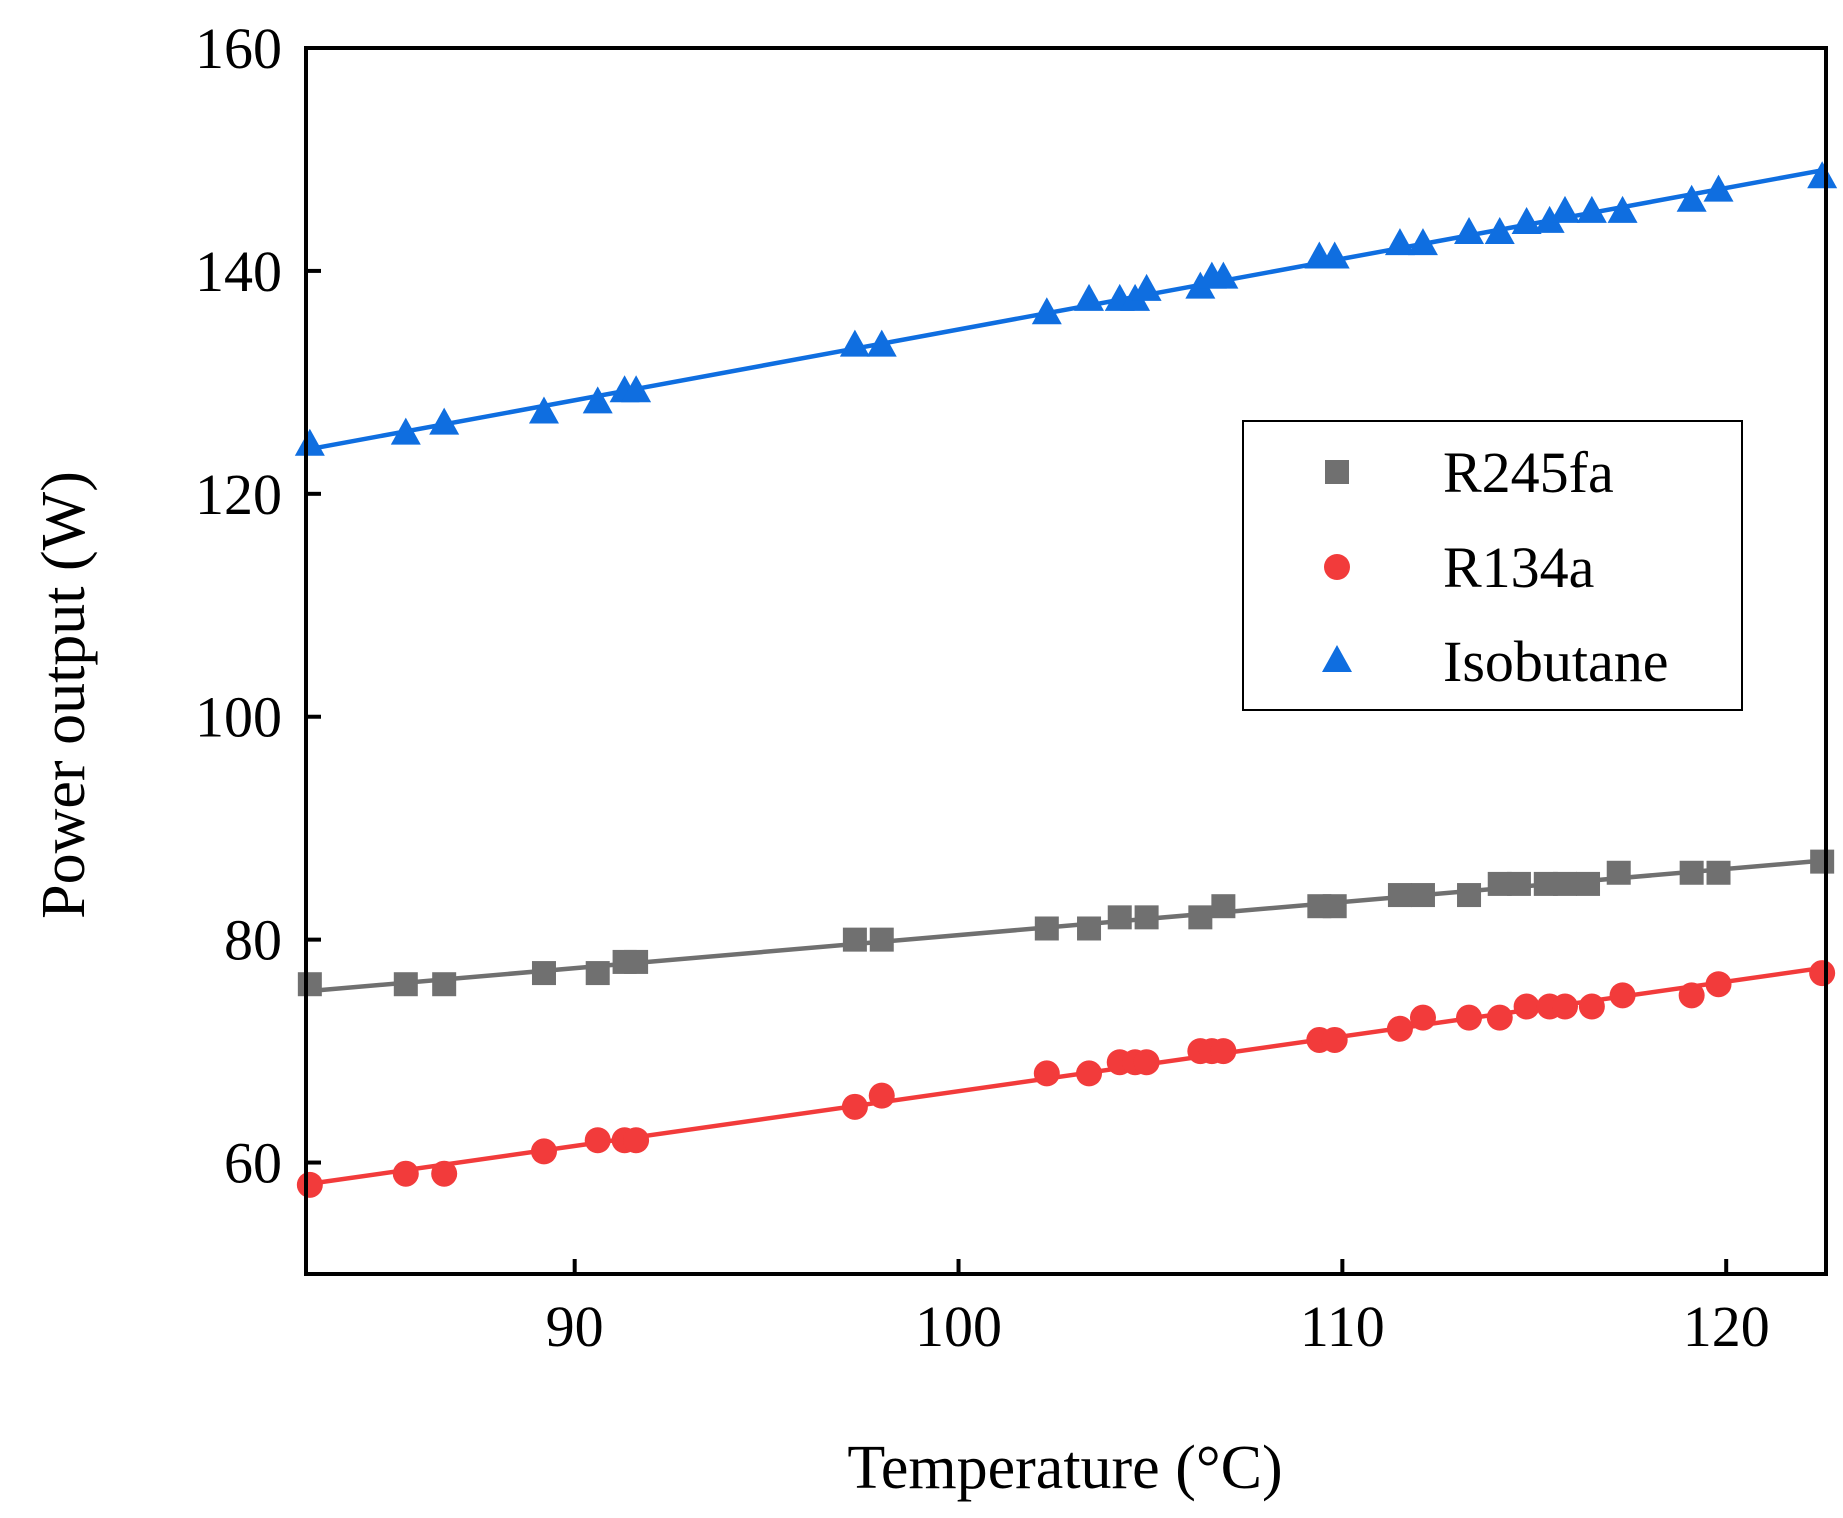 The image size is (1843, 1518). I want to click on series-r245fa, so click(1066, 923).